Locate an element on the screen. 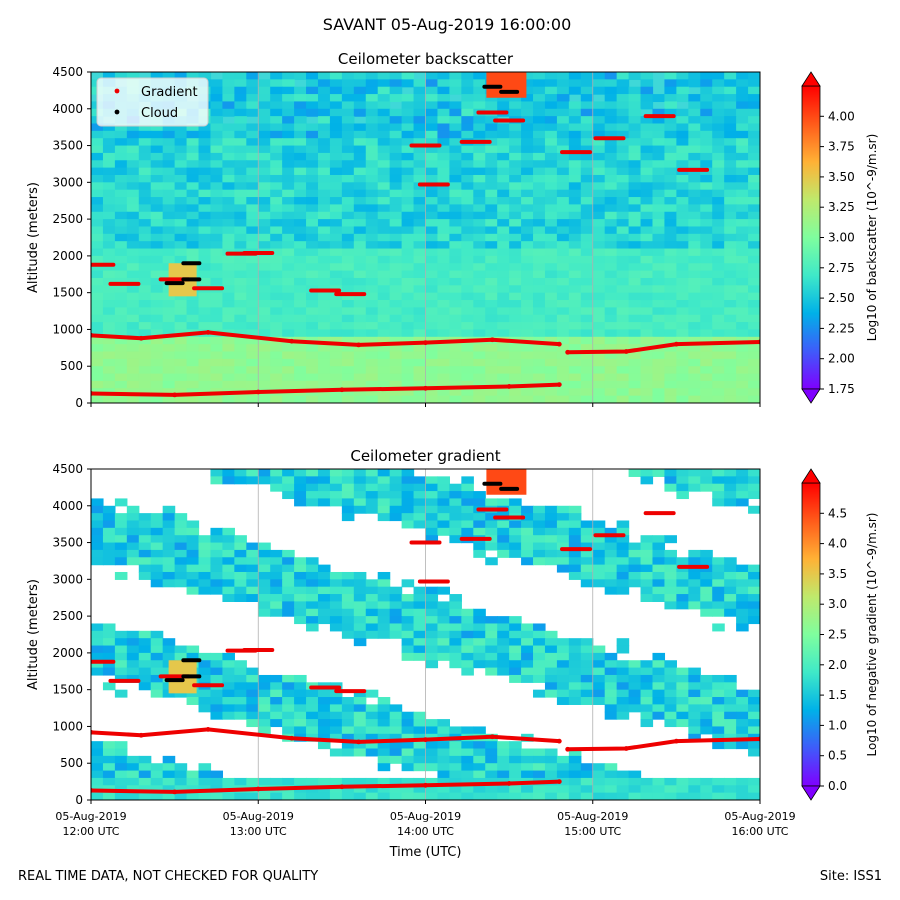 This screenshot has height=900, width=900. colorbar-tick-label: 1.75 is located at coordinates (841, 389).